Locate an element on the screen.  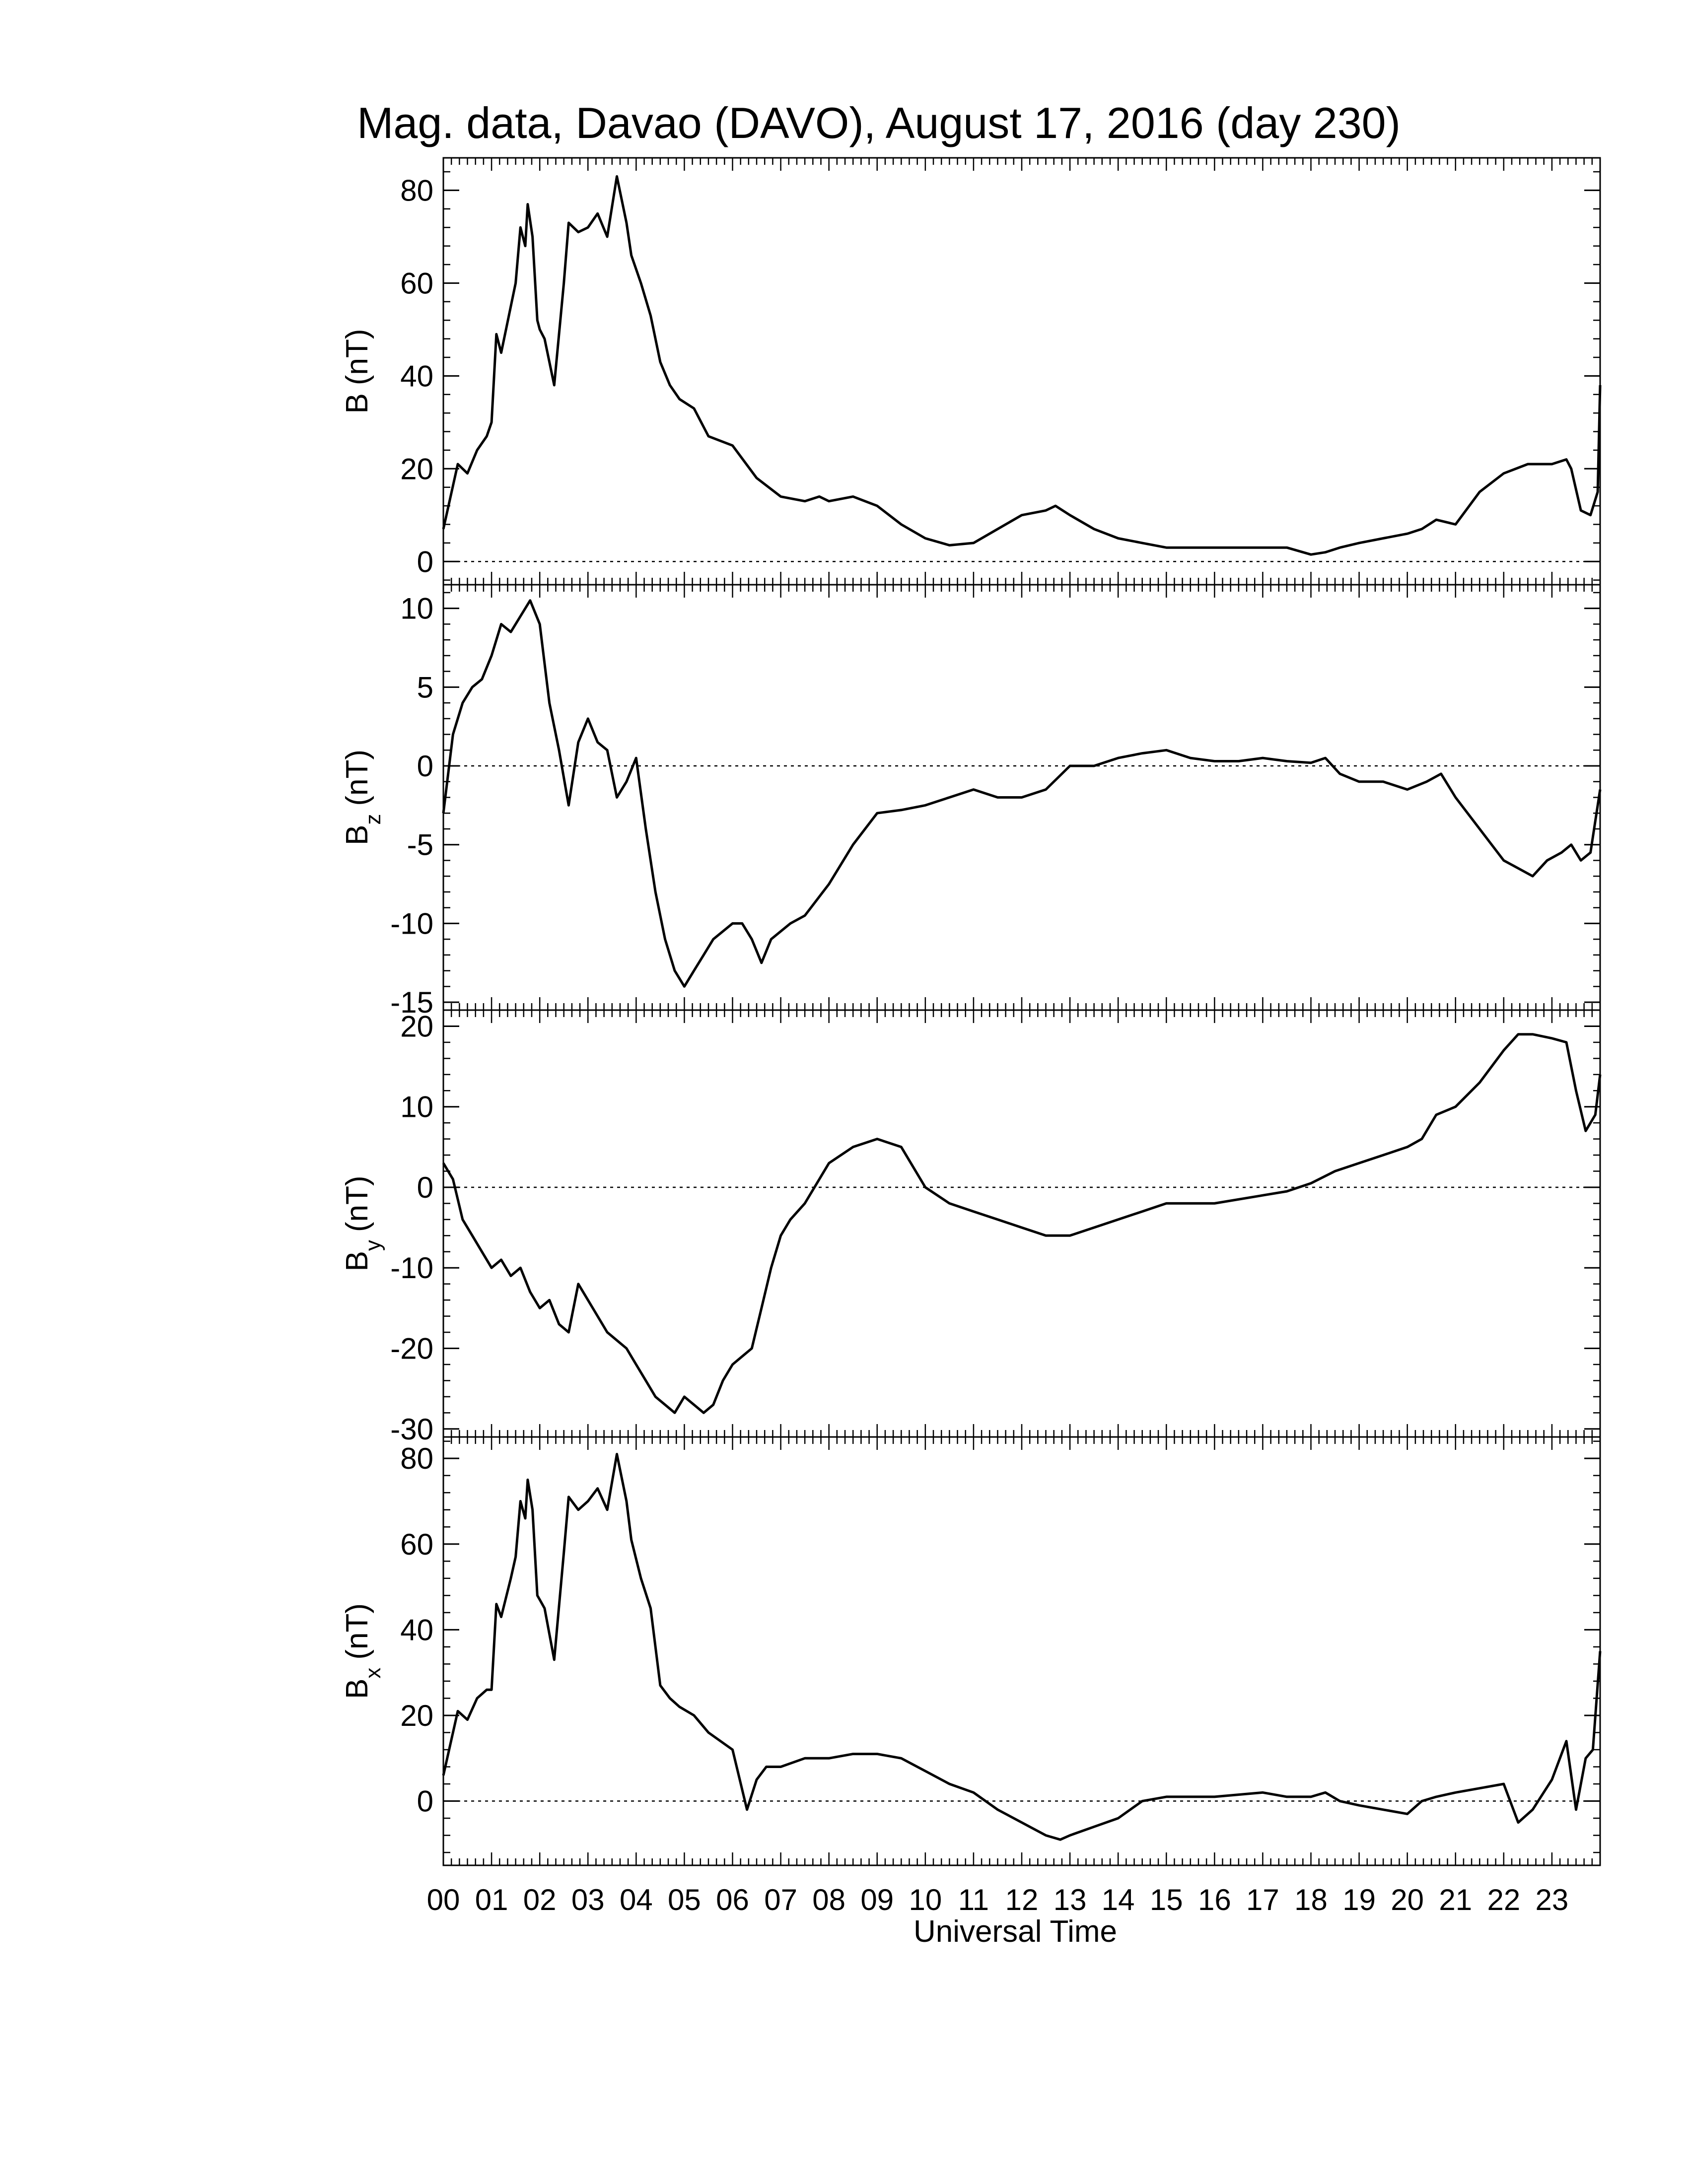
x-tick-label: 12 is located at coordinates (1022, 1899).